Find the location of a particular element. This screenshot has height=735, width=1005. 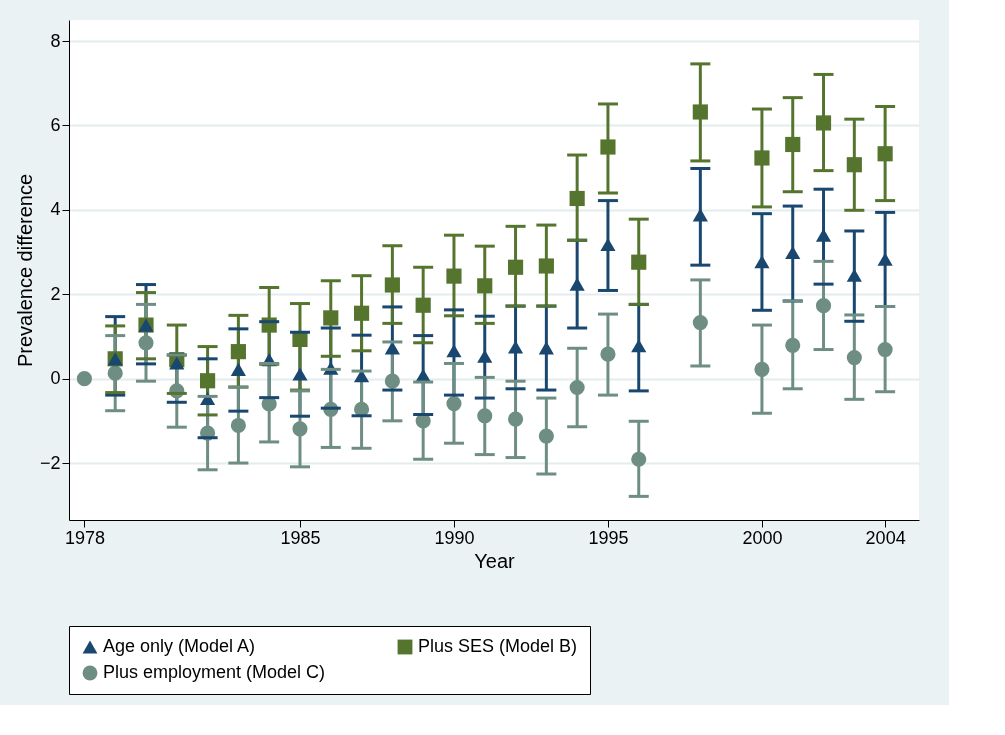

legend-label: Age only (Model A) is located at coordinates (179, 646).